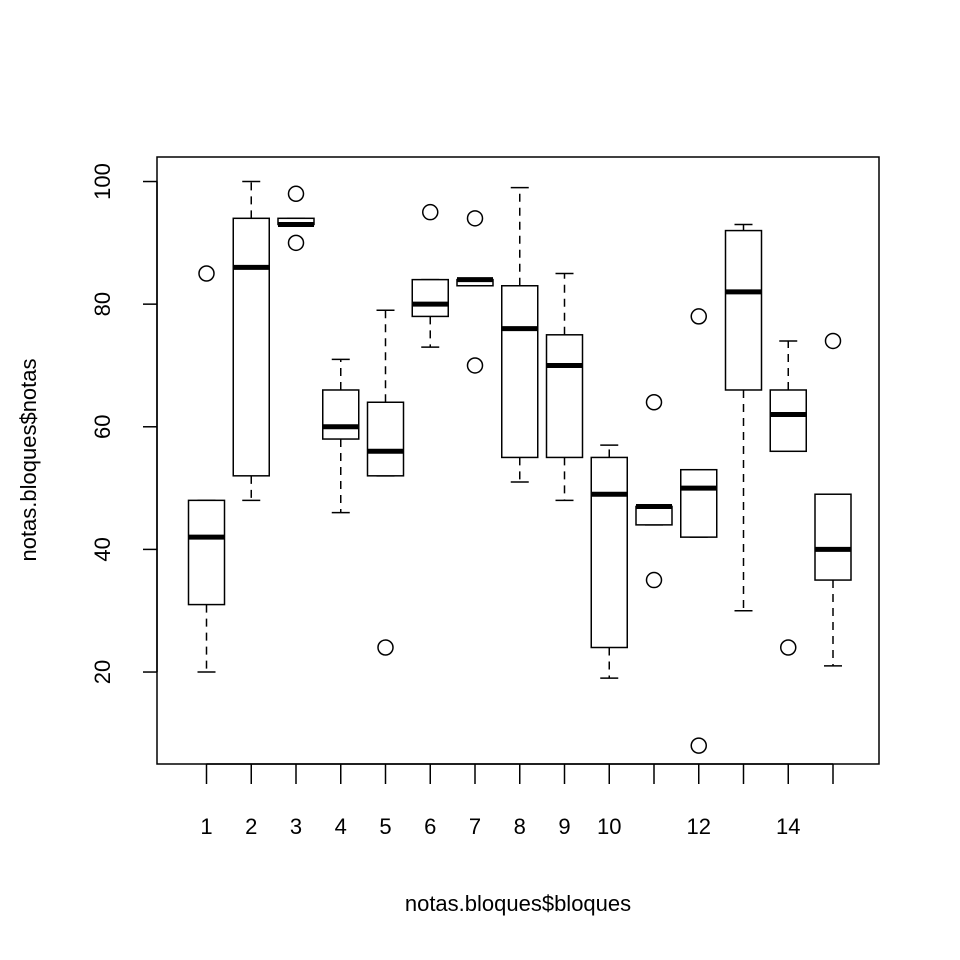 The height and width of the screenshot is (960, 960). Describe the element at coordinates (102, 672) in the screenshot. I see `y-tick-label: 20` at that location.